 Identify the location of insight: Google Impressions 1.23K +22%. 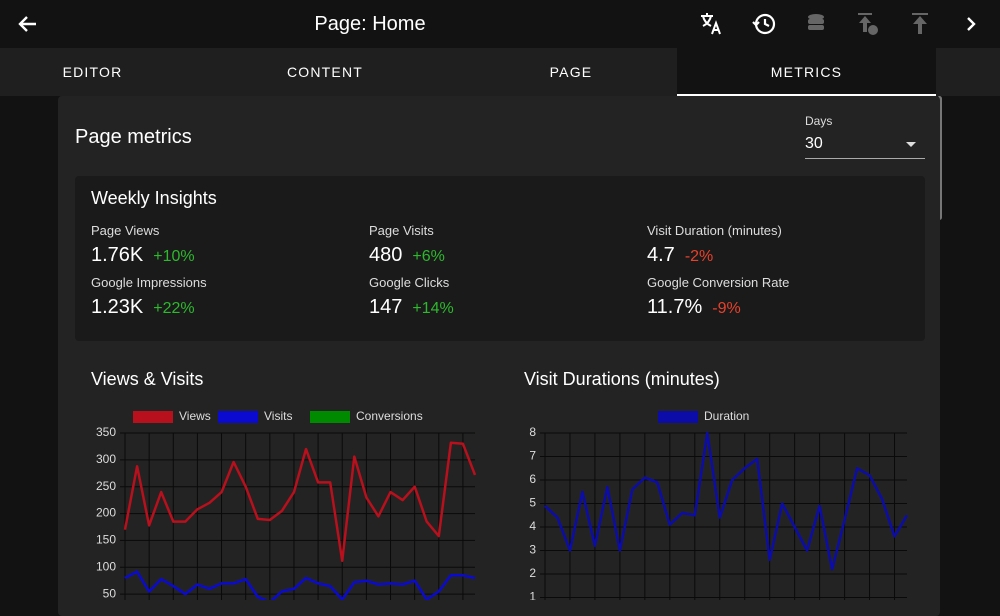
(149, 297).